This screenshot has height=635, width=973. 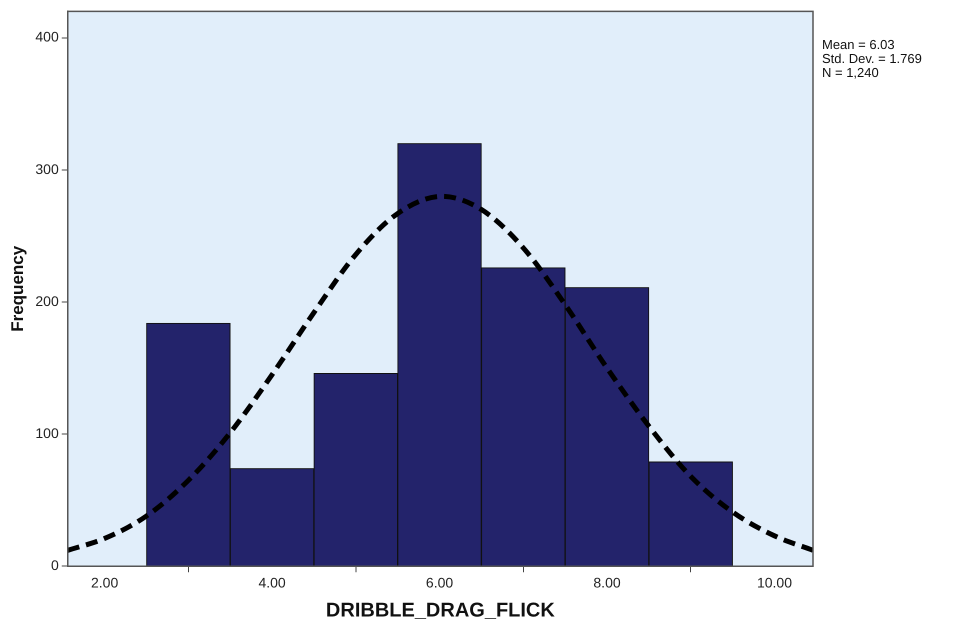 I want to click on y-tick-label: 0, so click(x=54, y=565).